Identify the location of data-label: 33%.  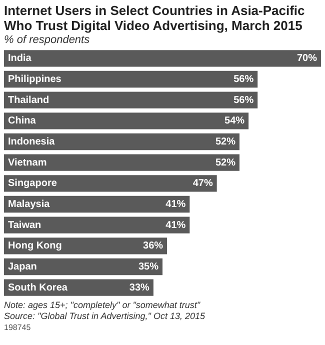
(139, 288).